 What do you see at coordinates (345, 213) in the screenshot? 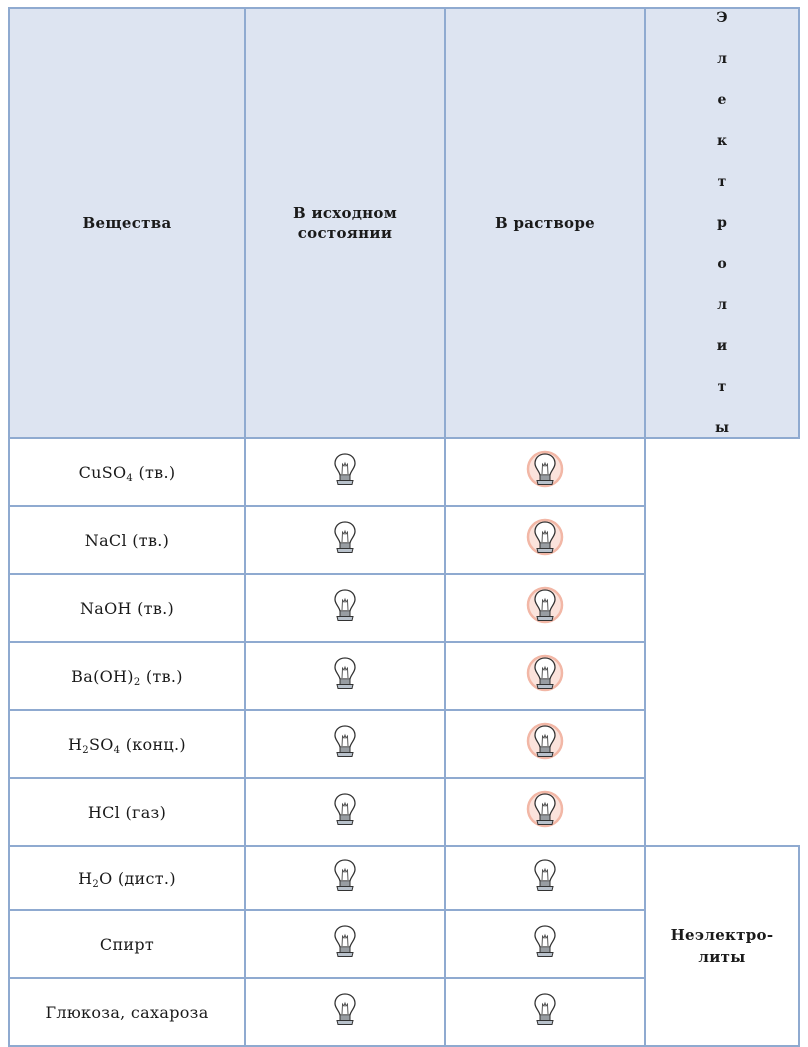
I see `header-initial-line1: В исходном` at bounding box center [345, 213].